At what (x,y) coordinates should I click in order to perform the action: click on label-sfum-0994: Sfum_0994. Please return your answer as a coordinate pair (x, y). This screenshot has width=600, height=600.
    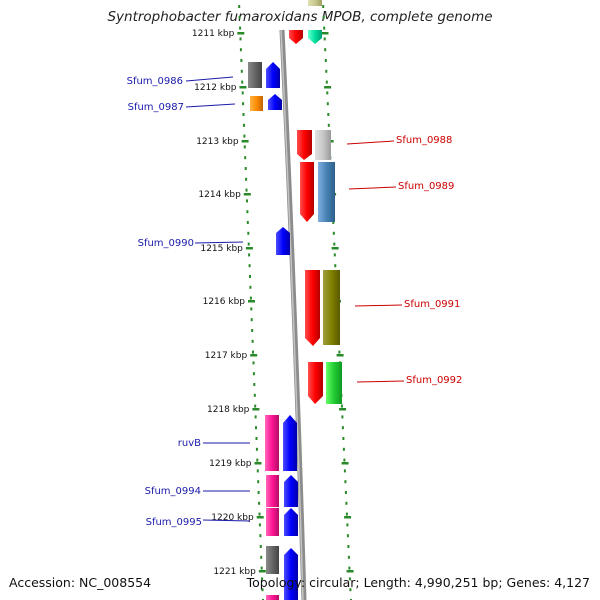
    Looking at the image, I should click on (173, 491).